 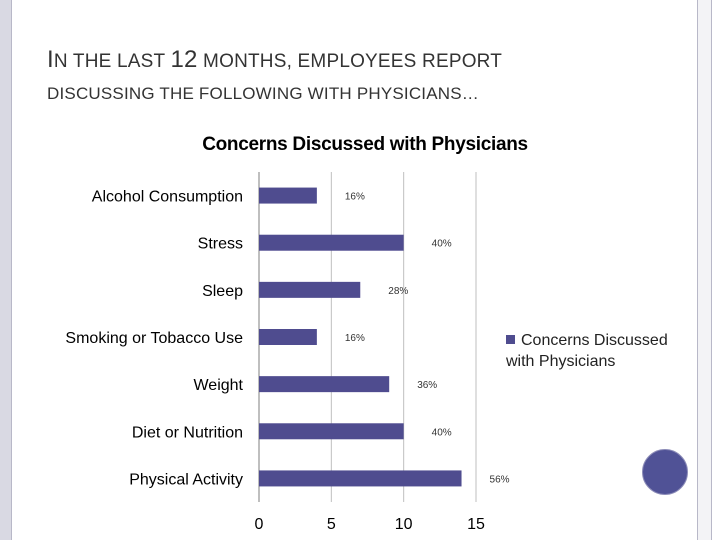 What do you see at coordinates (606, 351) in the screenshot?
I see `chart-legend: Concerns Discussed with Physicians` at bounding box center [606, 351].